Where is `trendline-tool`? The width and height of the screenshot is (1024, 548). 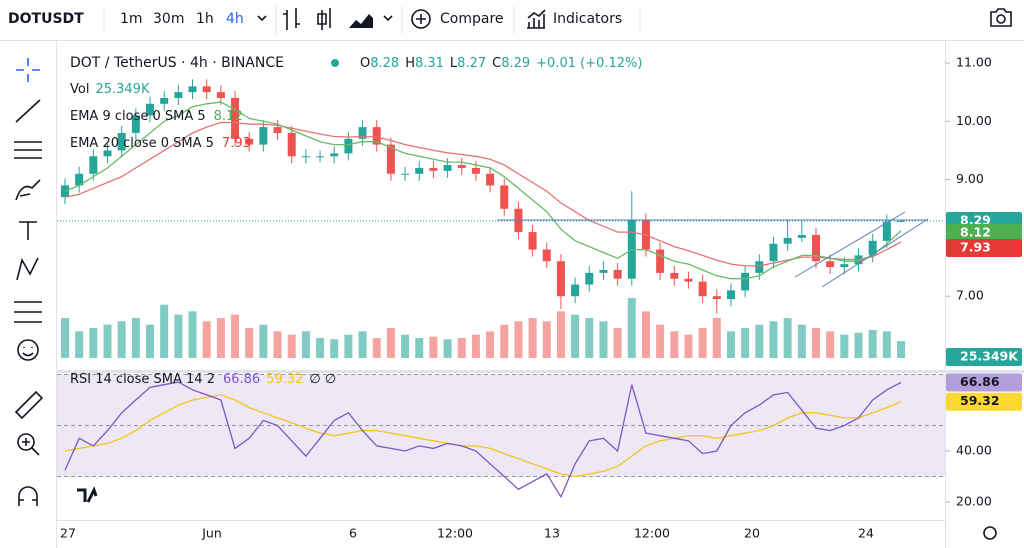 trendline-tool is located at coordinates (28, 111).